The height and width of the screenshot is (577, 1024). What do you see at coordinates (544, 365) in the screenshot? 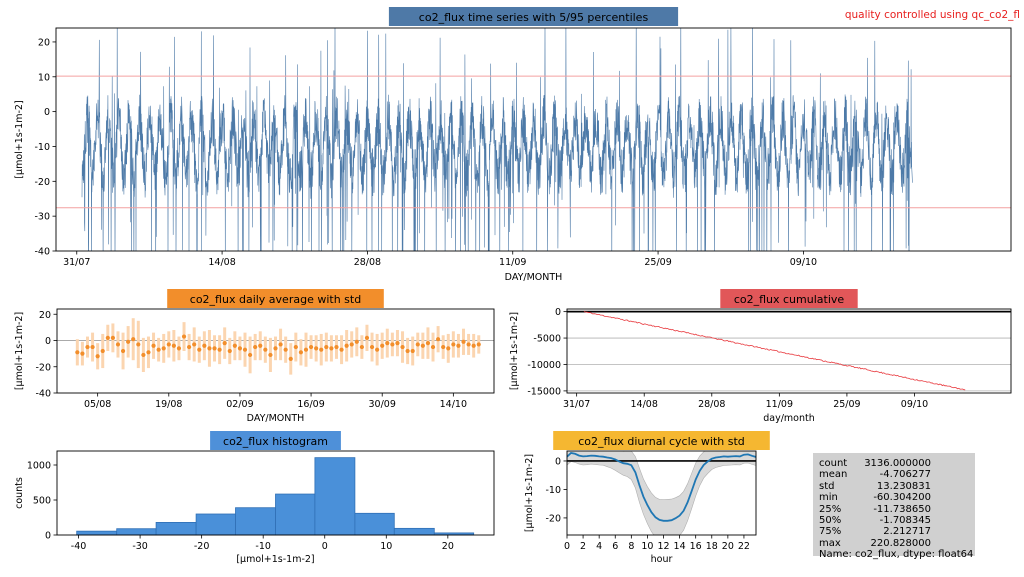
I see `cumulative-y-tick-label: -10000` at bounding box center [544, 365].